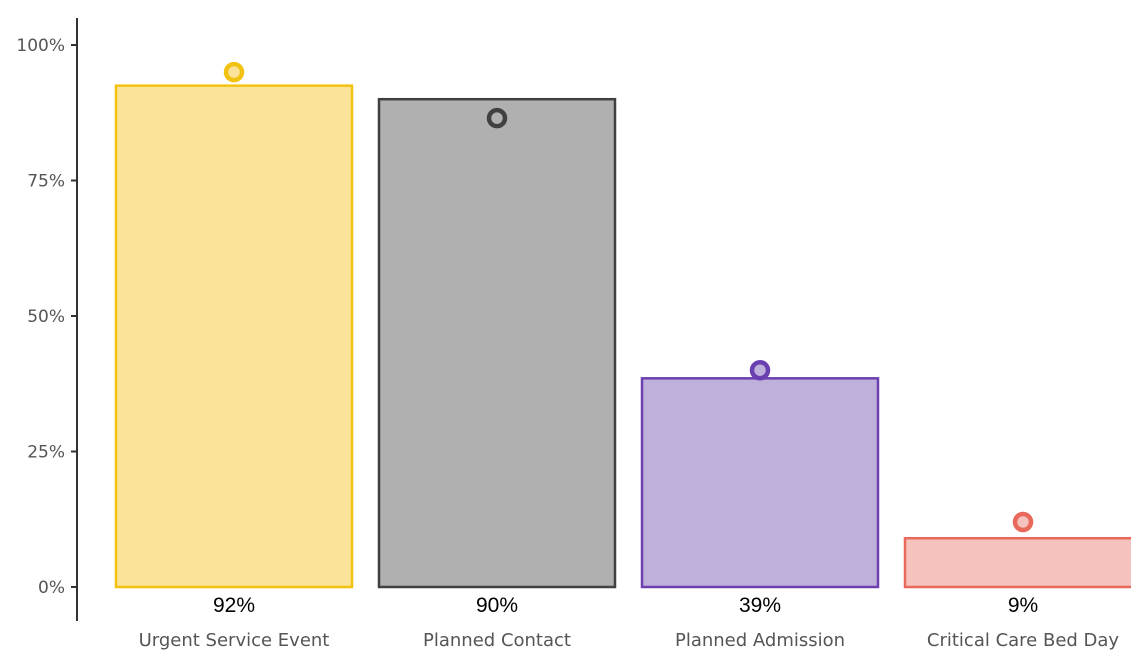 The width and height of the screenshot is (1131, 653). What do you see at coordinates (1023, 605) in the screenshot?
I see `data-label: 9%` at bounding box center [1023, 605].